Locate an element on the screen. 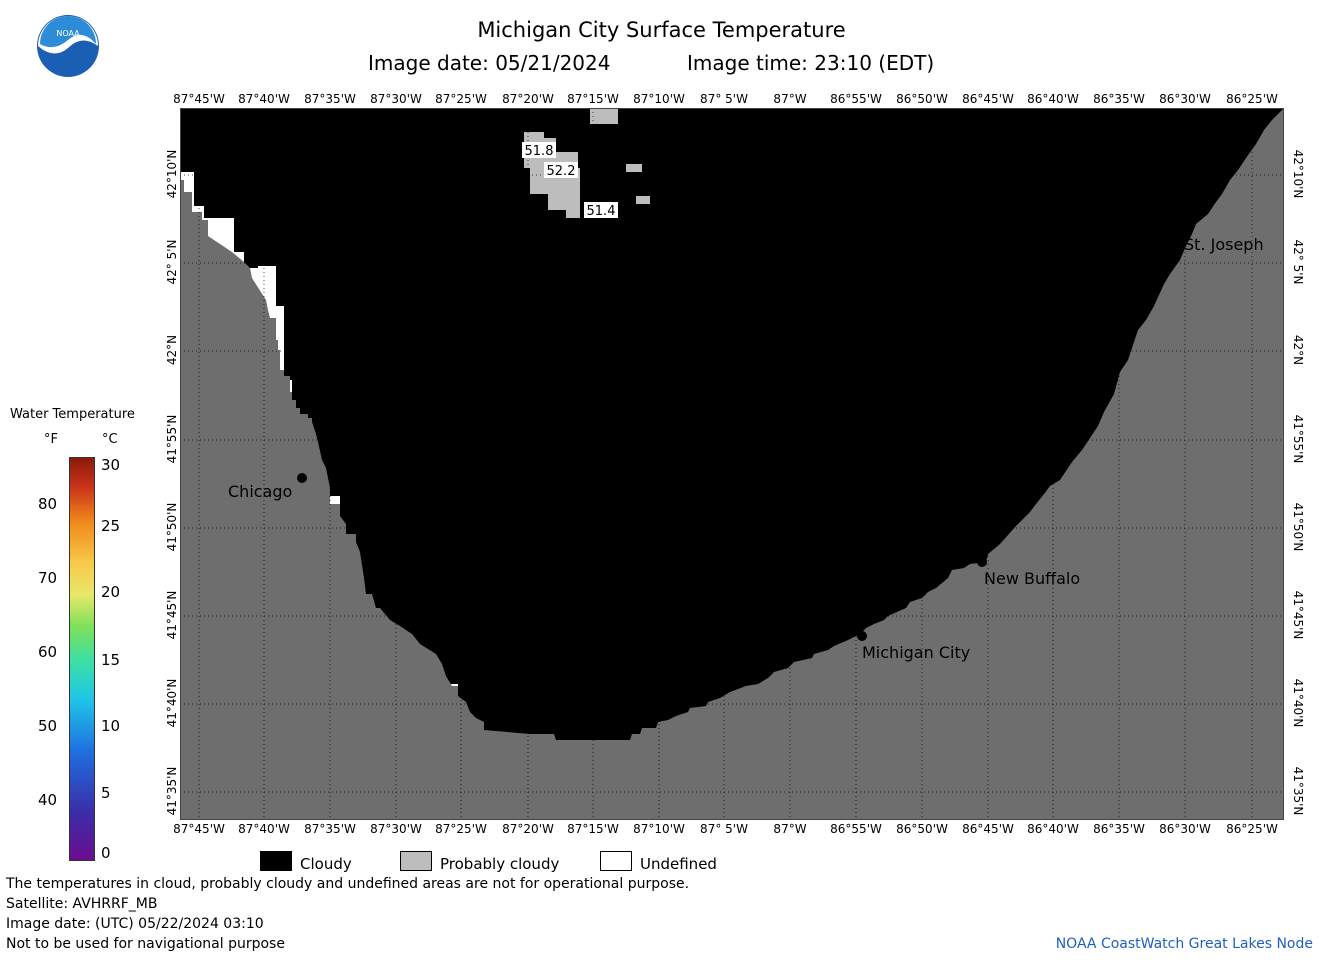  temp-label: 52.2 is located at coordinates (561, 171).